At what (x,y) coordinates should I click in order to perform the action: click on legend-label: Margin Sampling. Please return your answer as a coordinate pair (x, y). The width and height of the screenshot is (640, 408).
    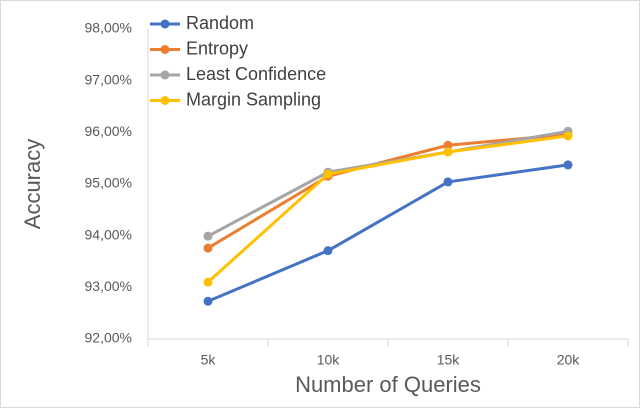
    Looking at the image, I should click on (253, 99).